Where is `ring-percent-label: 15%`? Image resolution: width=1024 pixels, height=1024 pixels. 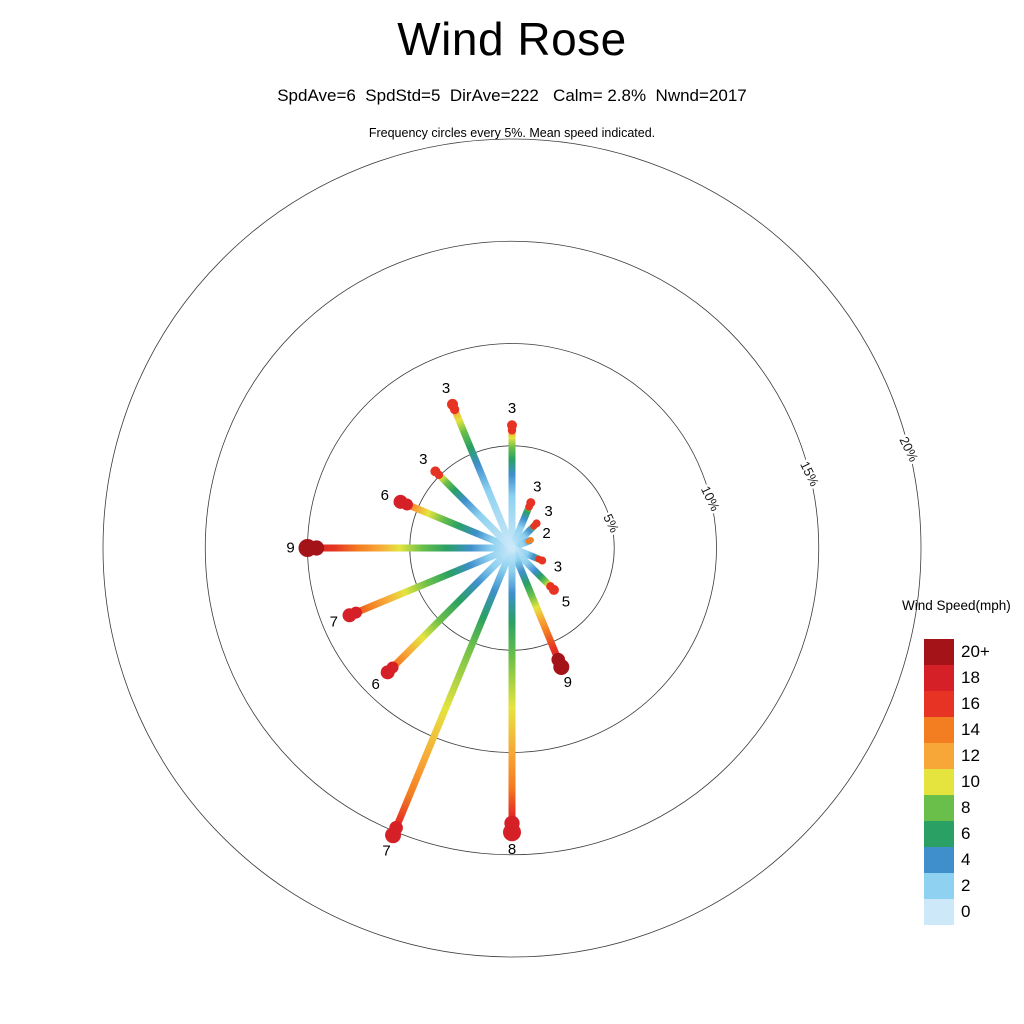
ring-percent-label: 15% is located at coordinates (809, 474).